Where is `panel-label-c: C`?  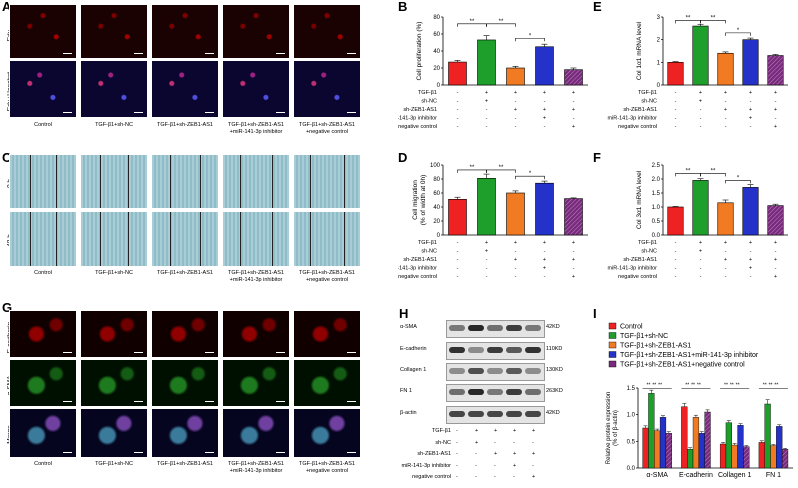
panel-label-c: C is located at coordinates (7, 157).